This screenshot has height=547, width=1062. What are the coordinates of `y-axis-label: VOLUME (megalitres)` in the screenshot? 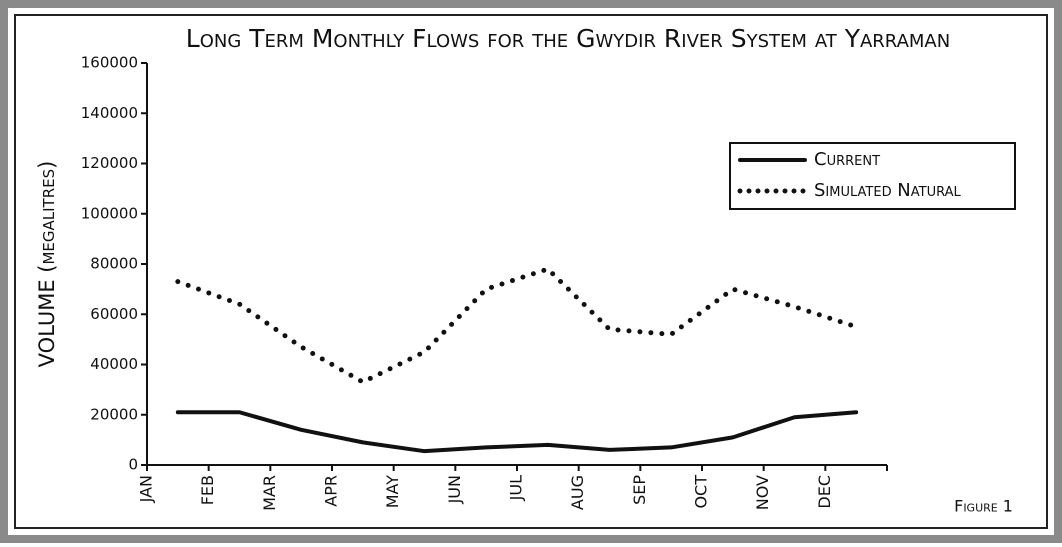 It's located at (47, 264).